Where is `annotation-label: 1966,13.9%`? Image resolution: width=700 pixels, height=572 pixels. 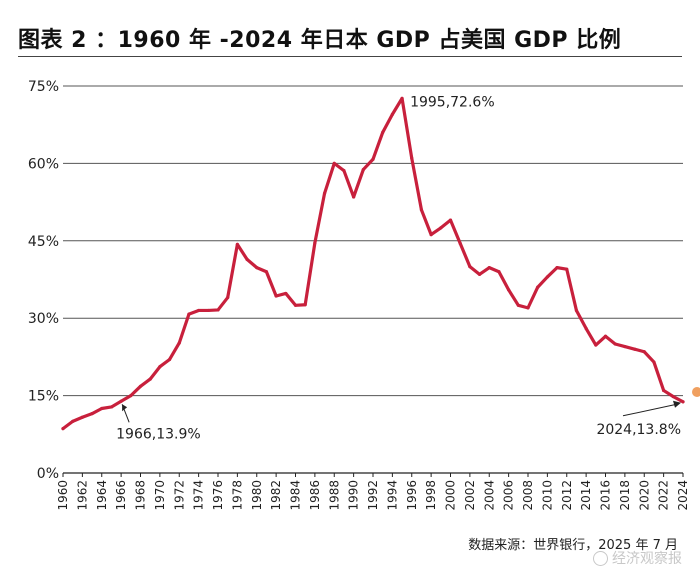 annotation-label: 1966,13.9% is located at coordinates (158, 434).